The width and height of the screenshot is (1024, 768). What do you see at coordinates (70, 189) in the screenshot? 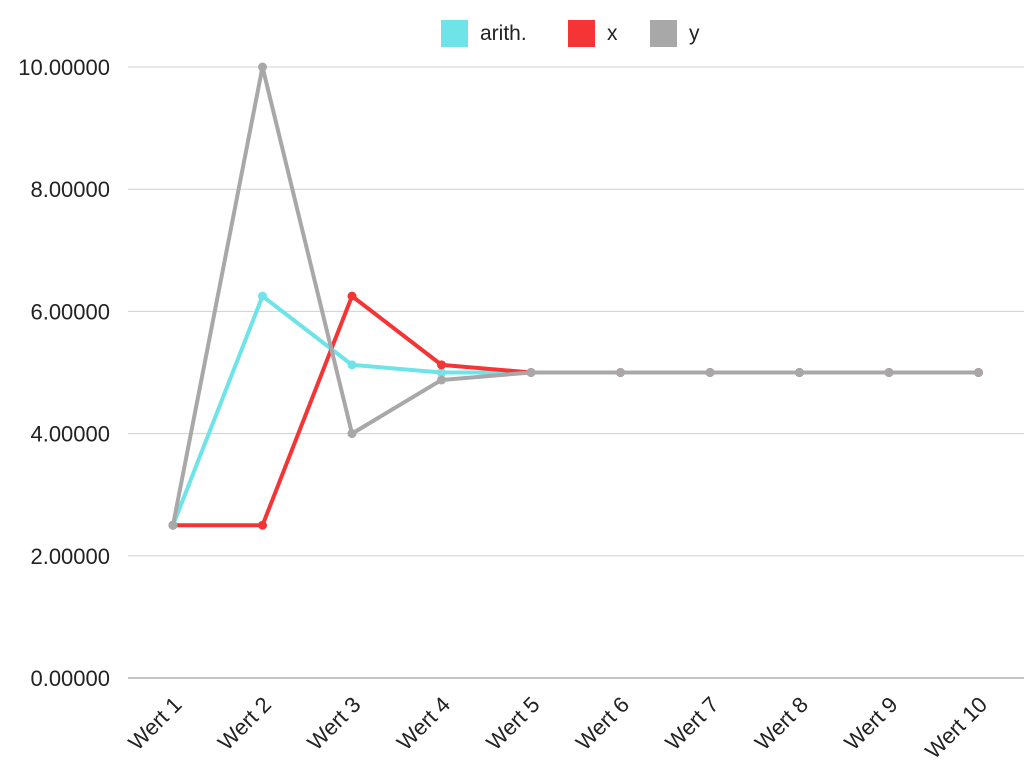
I see `y-tick-label: 8.00000` at bounding box center [70, 189].